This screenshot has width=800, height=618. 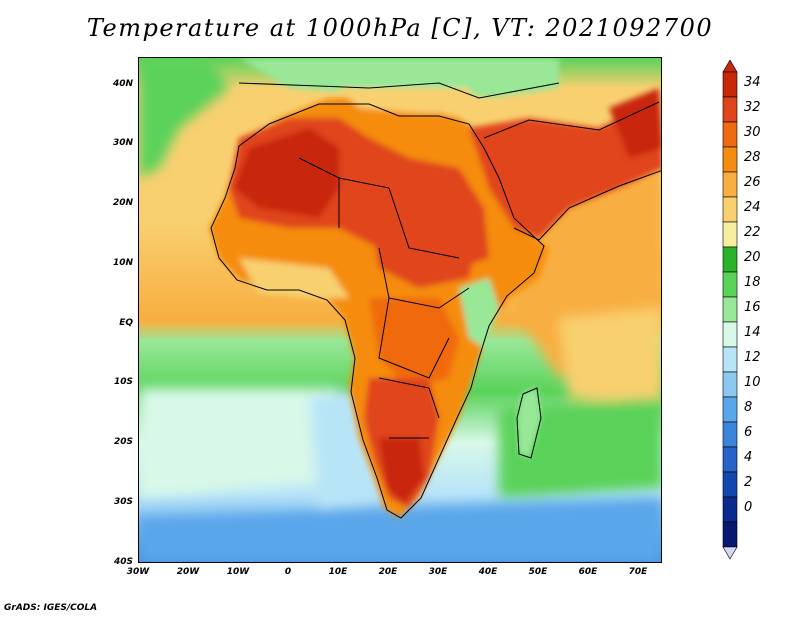 What do you see at coordinates (123, 442) in the screenshot?
I see `lat-tick-label: 20S` at bounding box center [123, 442].